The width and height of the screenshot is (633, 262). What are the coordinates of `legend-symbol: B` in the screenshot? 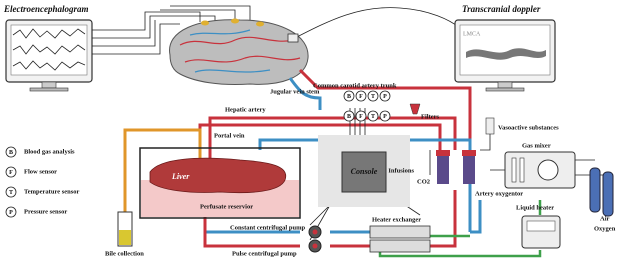 It's located at (11, 153).